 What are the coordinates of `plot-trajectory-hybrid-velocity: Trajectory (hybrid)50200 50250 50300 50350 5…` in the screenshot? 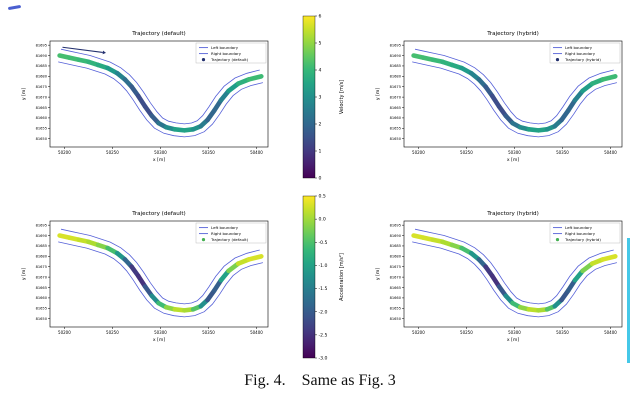 It's located at (499, 97).